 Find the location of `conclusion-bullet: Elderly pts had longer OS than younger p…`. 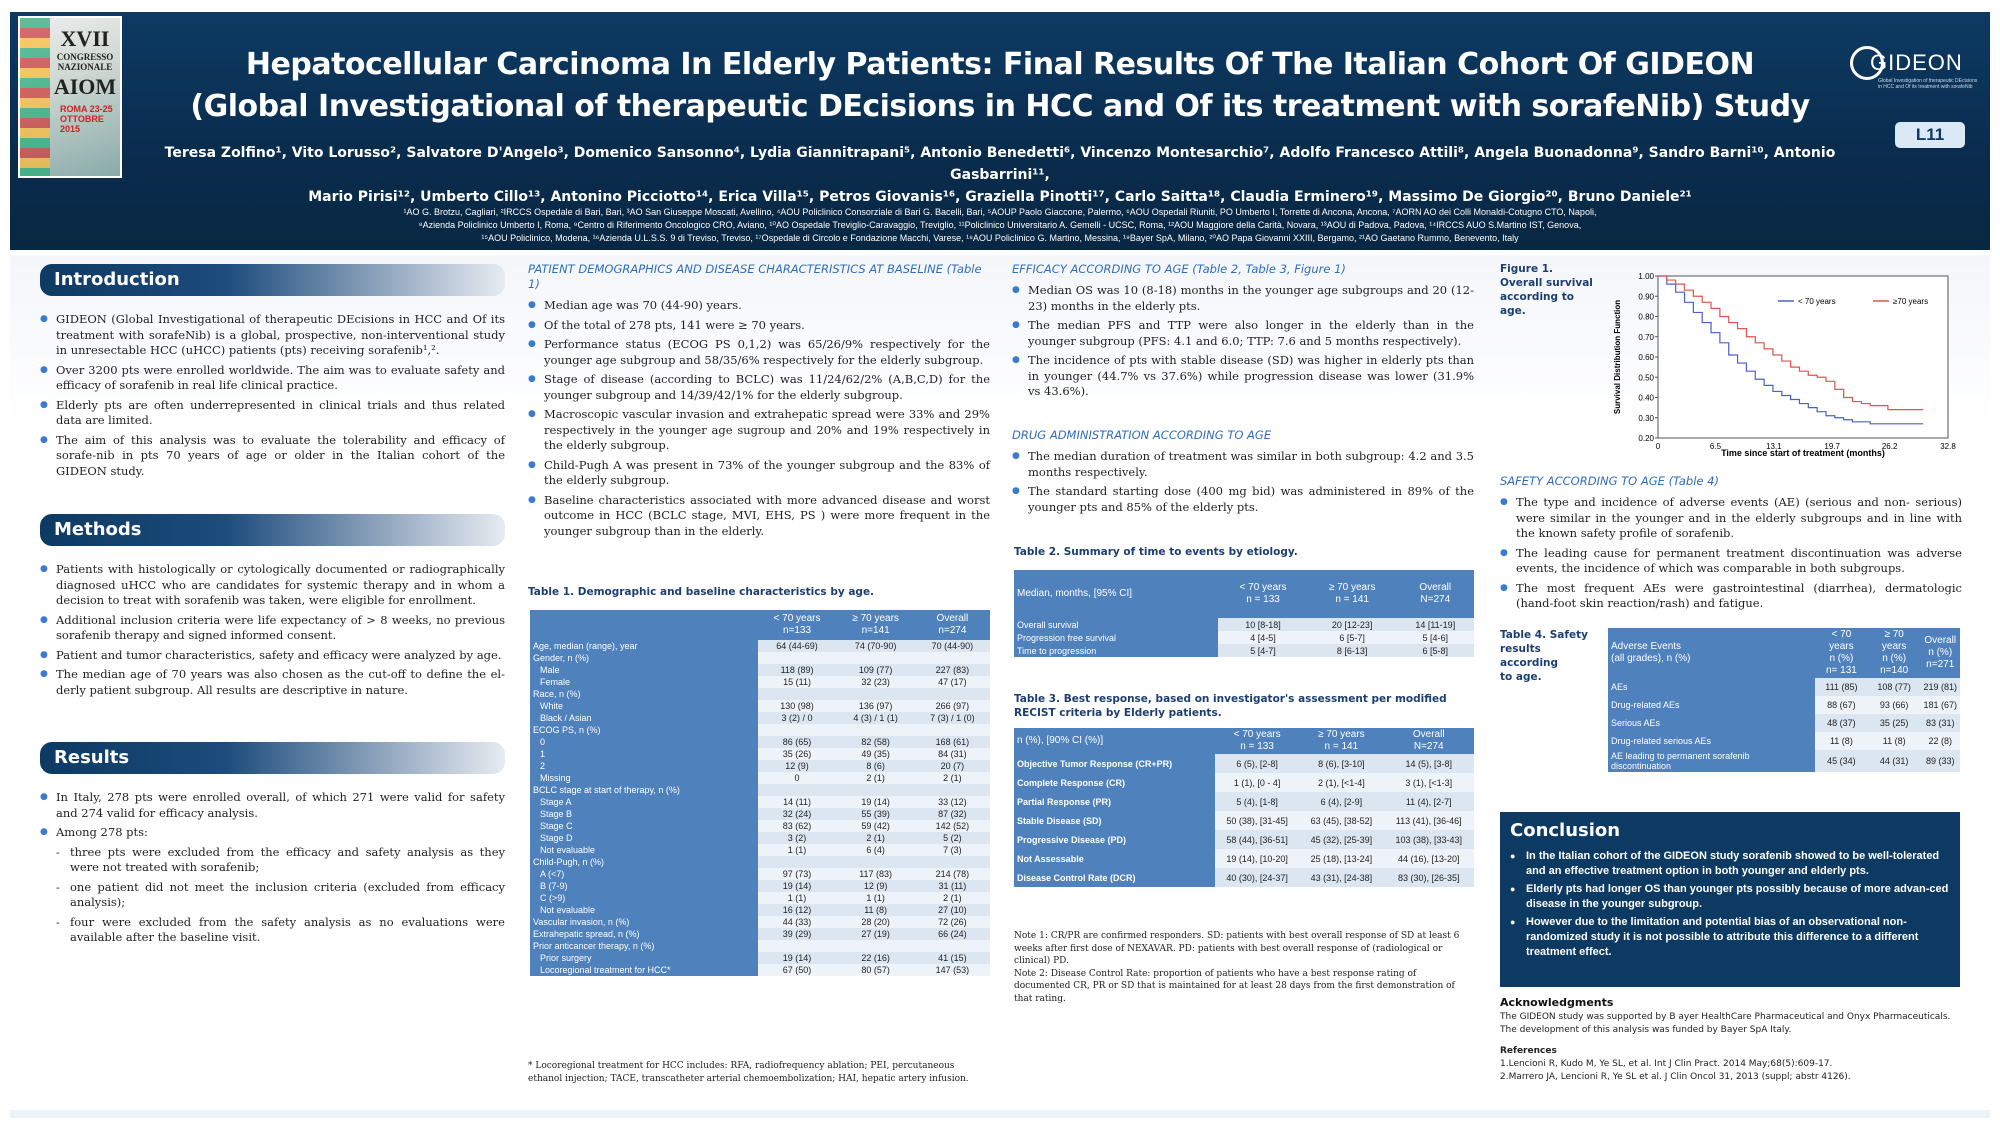

conclusion-bullet: Elderly pts had longer OS than younger p… is located at coordinates (1730, 897).